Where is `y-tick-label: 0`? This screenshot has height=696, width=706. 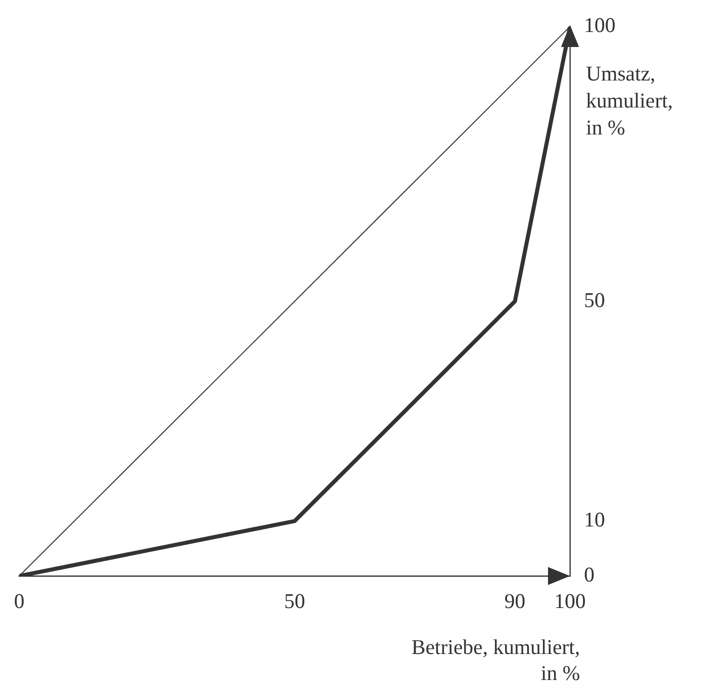 y-tick-label: 0 is located at coordinates (589, 574).